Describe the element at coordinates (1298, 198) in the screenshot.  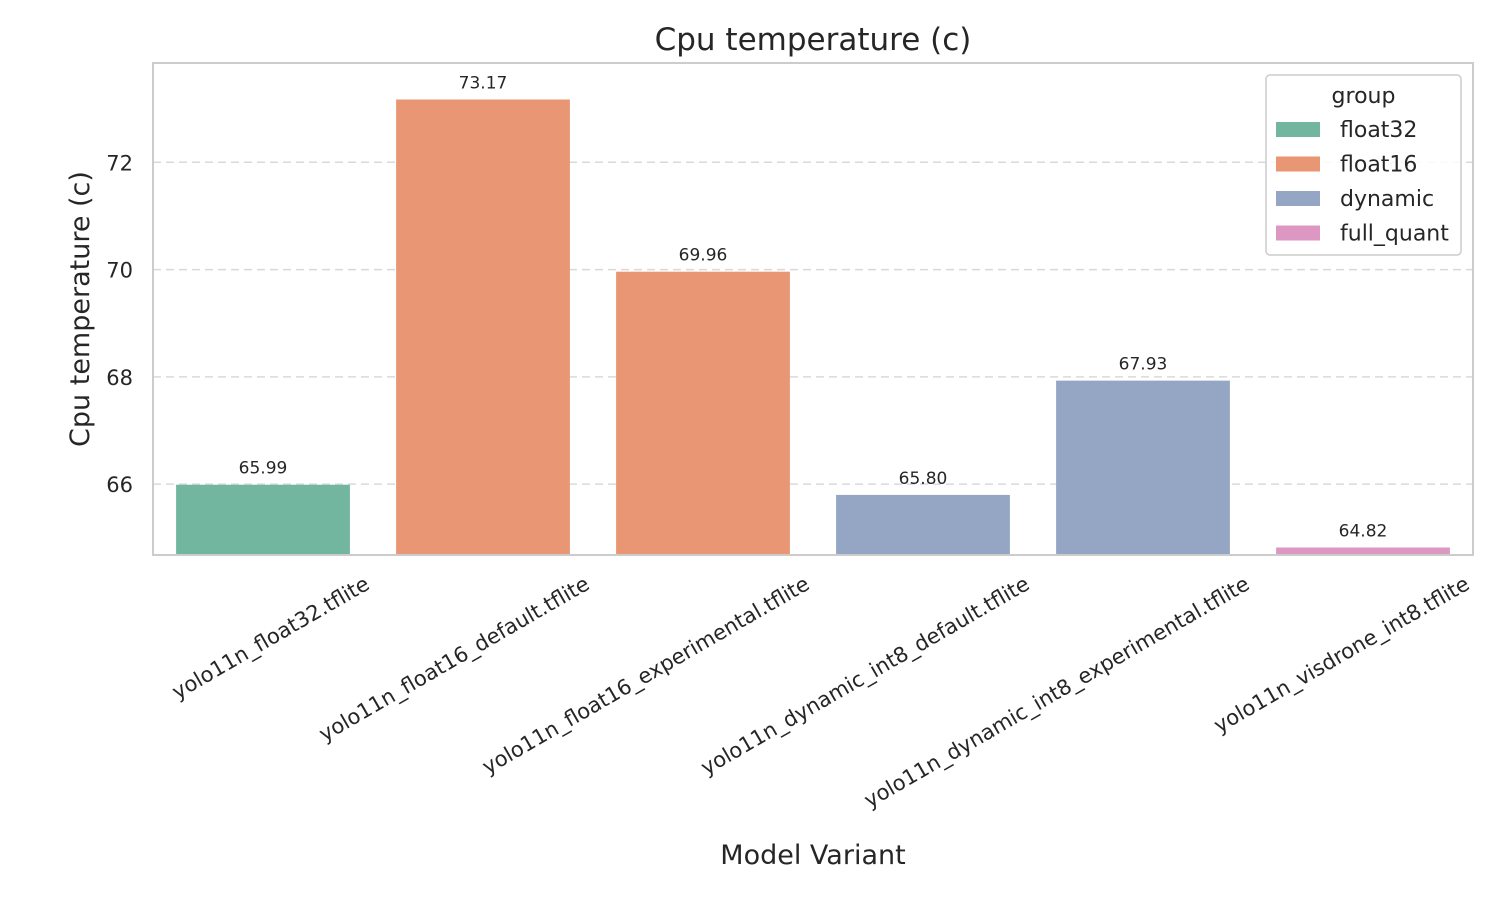
I see `legend-swatch-dynamic` at that location.